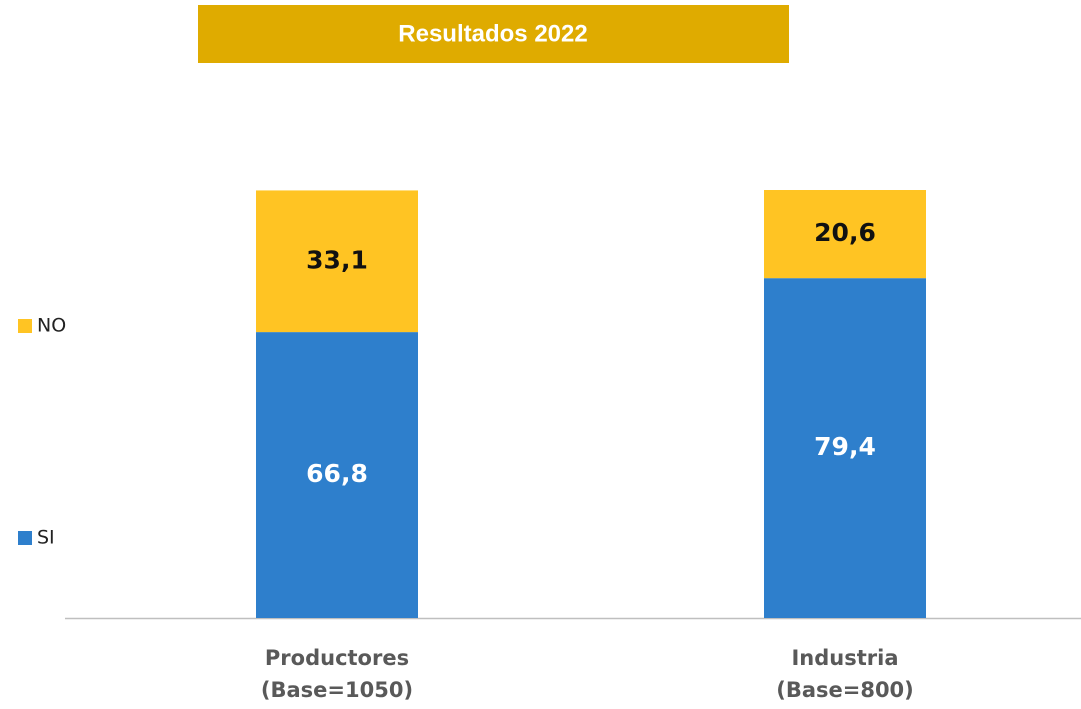  I want to click on chart-title: Resultados 2022, so click(492, 33).